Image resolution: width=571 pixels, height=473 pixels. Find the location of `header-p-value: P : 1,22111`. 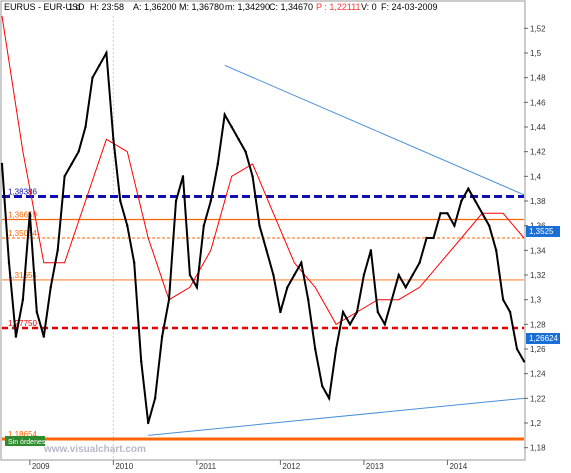

header-p-value: P : 1,22111 is located at coordinates (338, 7).